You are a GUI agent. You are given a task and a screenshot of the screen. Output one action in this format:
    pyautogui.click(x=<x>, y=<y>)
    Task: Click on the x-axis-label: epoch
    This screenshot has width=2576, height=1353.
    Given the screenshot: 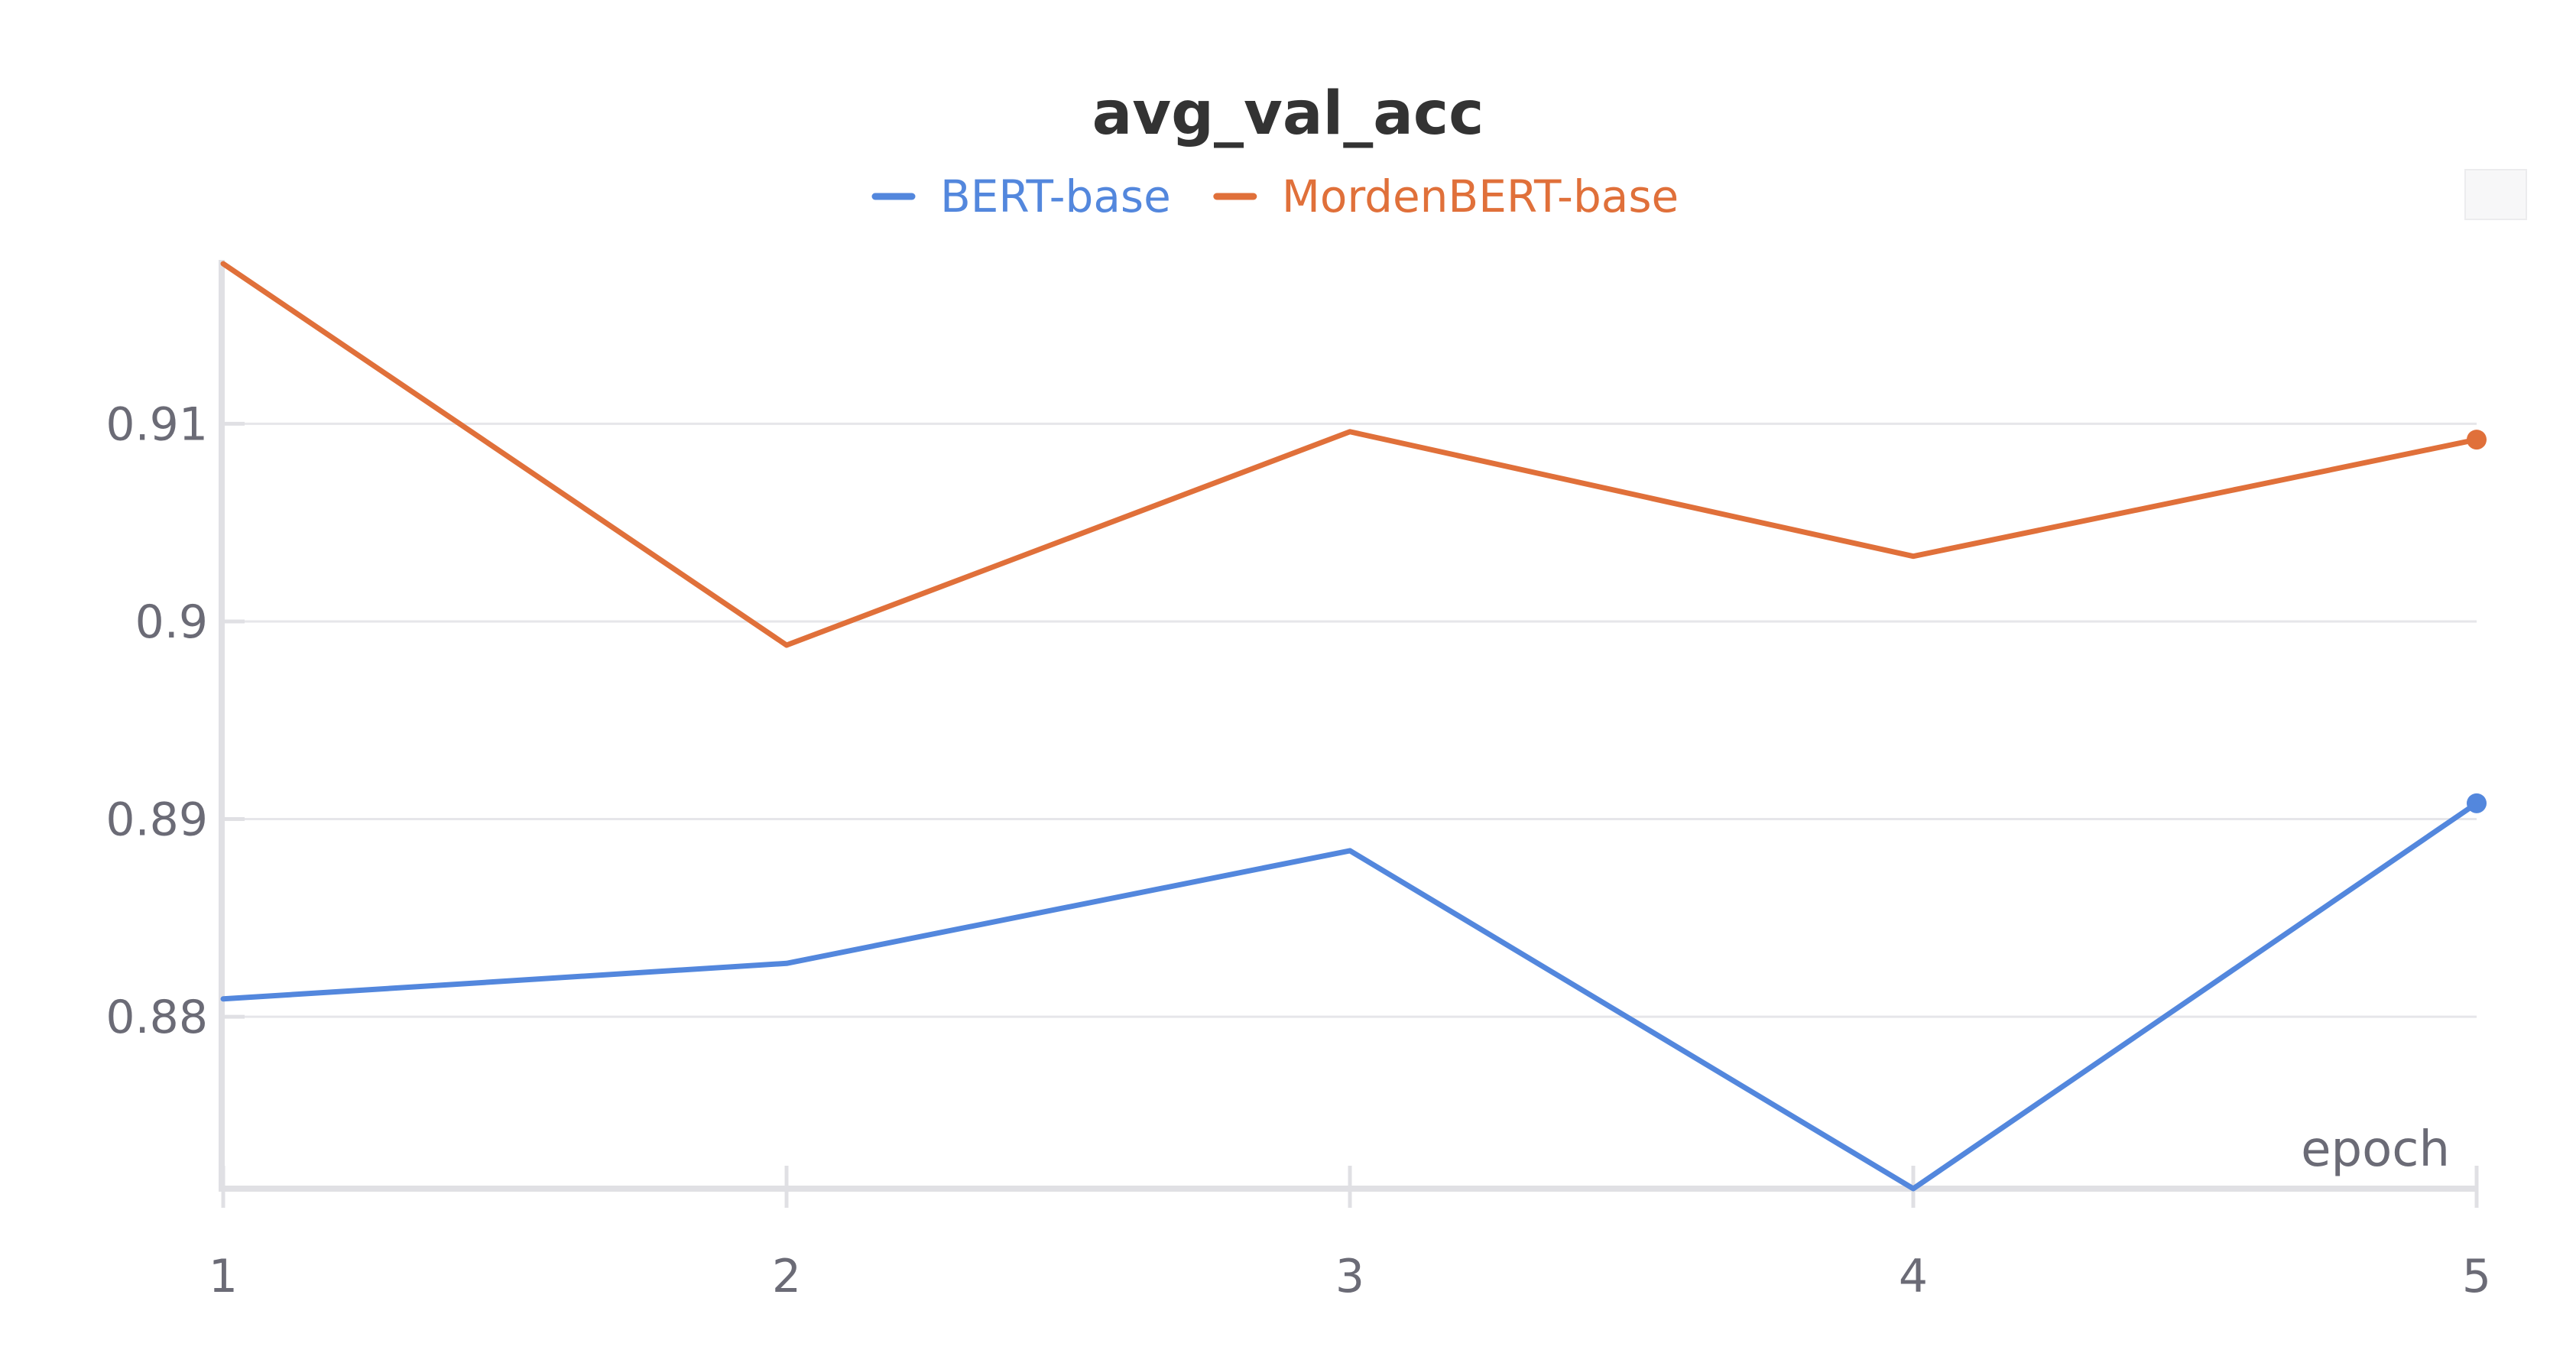 What is the action you would take?
    pyautogui.click(x=2375, y=1149)
    